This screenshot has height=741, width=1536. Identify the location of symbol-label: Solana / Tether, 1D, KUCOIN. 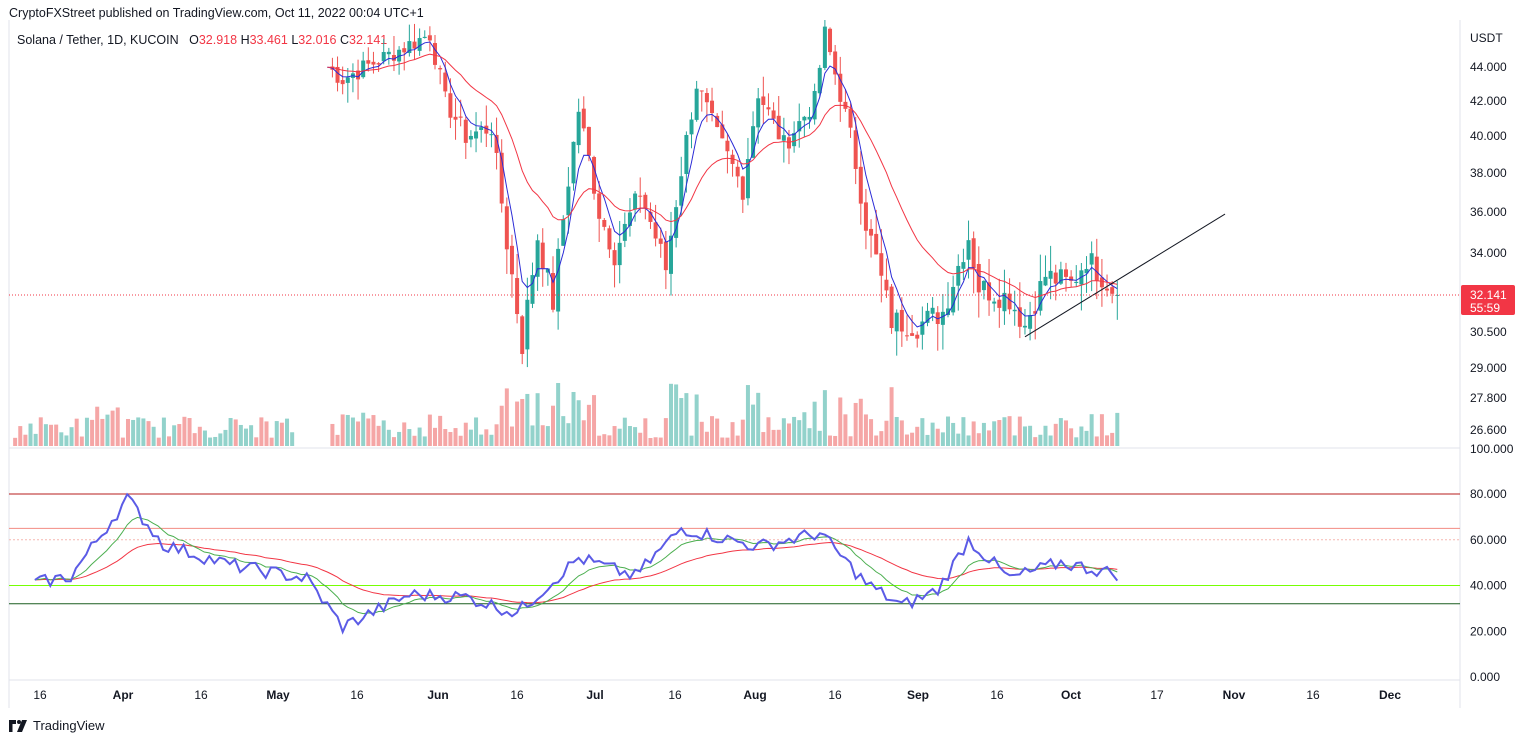
(98, 40).